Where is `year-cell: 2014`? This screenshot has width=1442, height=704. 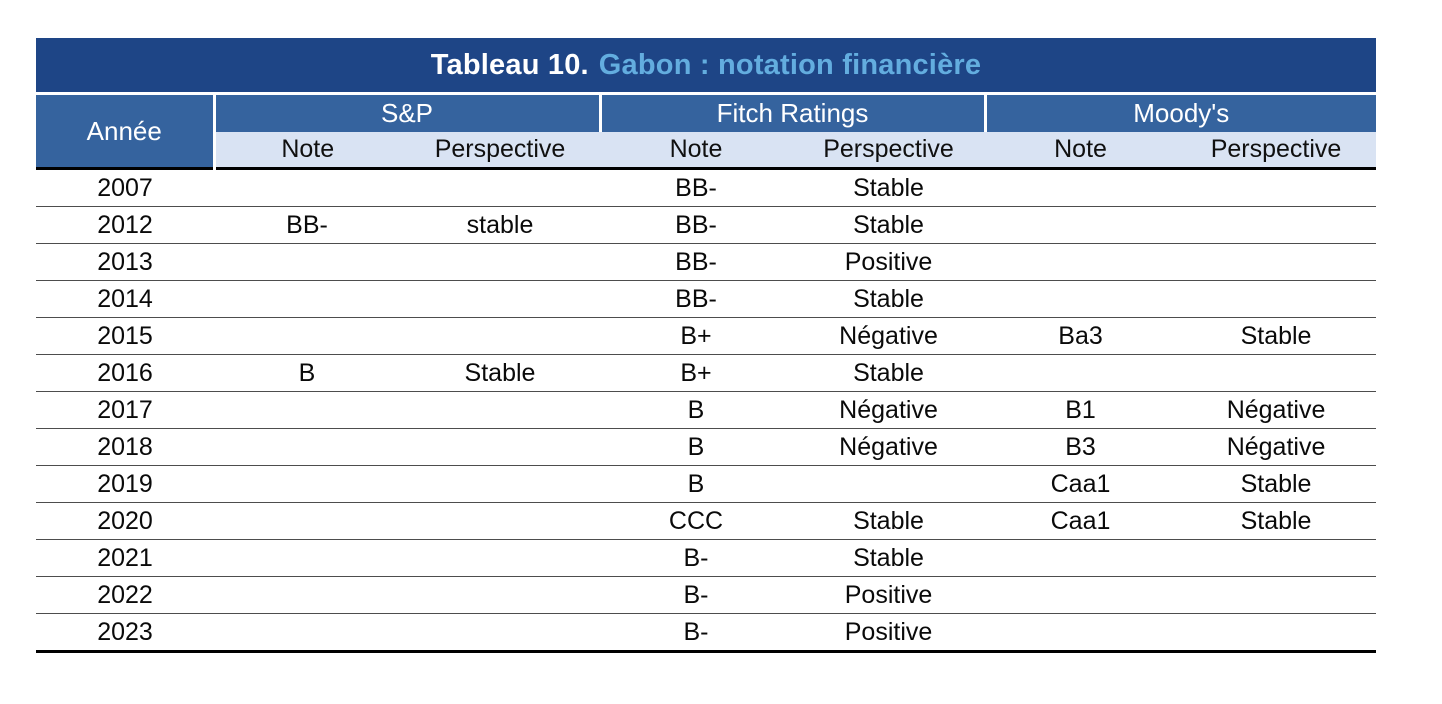 year-cell: 2014 is located at coordinates (125, 299).